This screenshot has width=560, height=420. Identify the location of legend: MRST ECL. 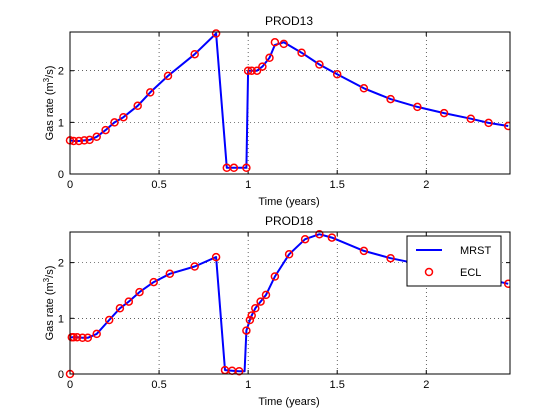
(454, 261).